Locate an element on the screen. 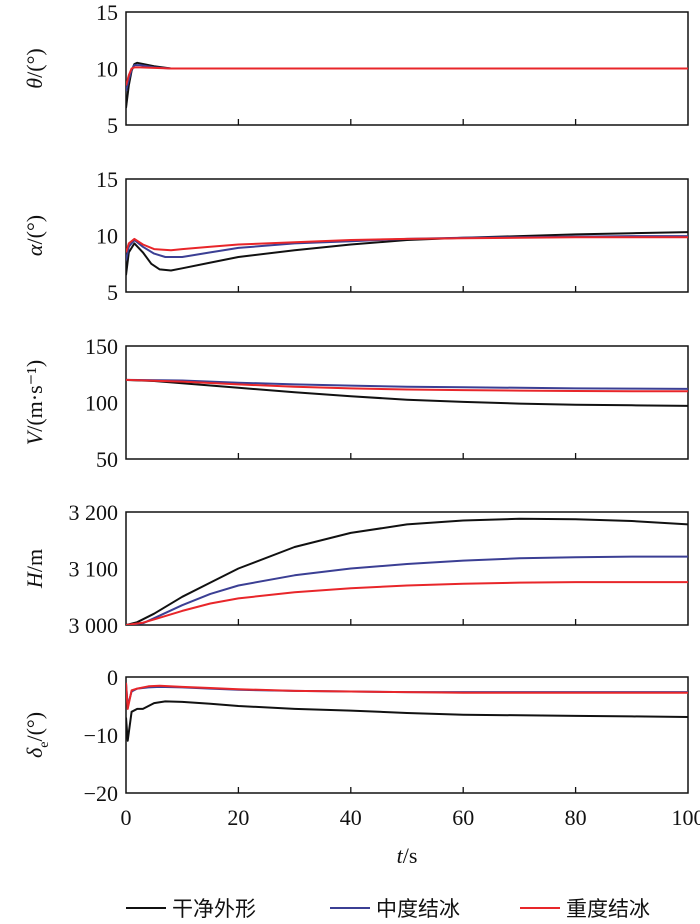 The height and width of the screenshot is (924, 700). x-tick-label: 20 is located at coordinates (238, 817).